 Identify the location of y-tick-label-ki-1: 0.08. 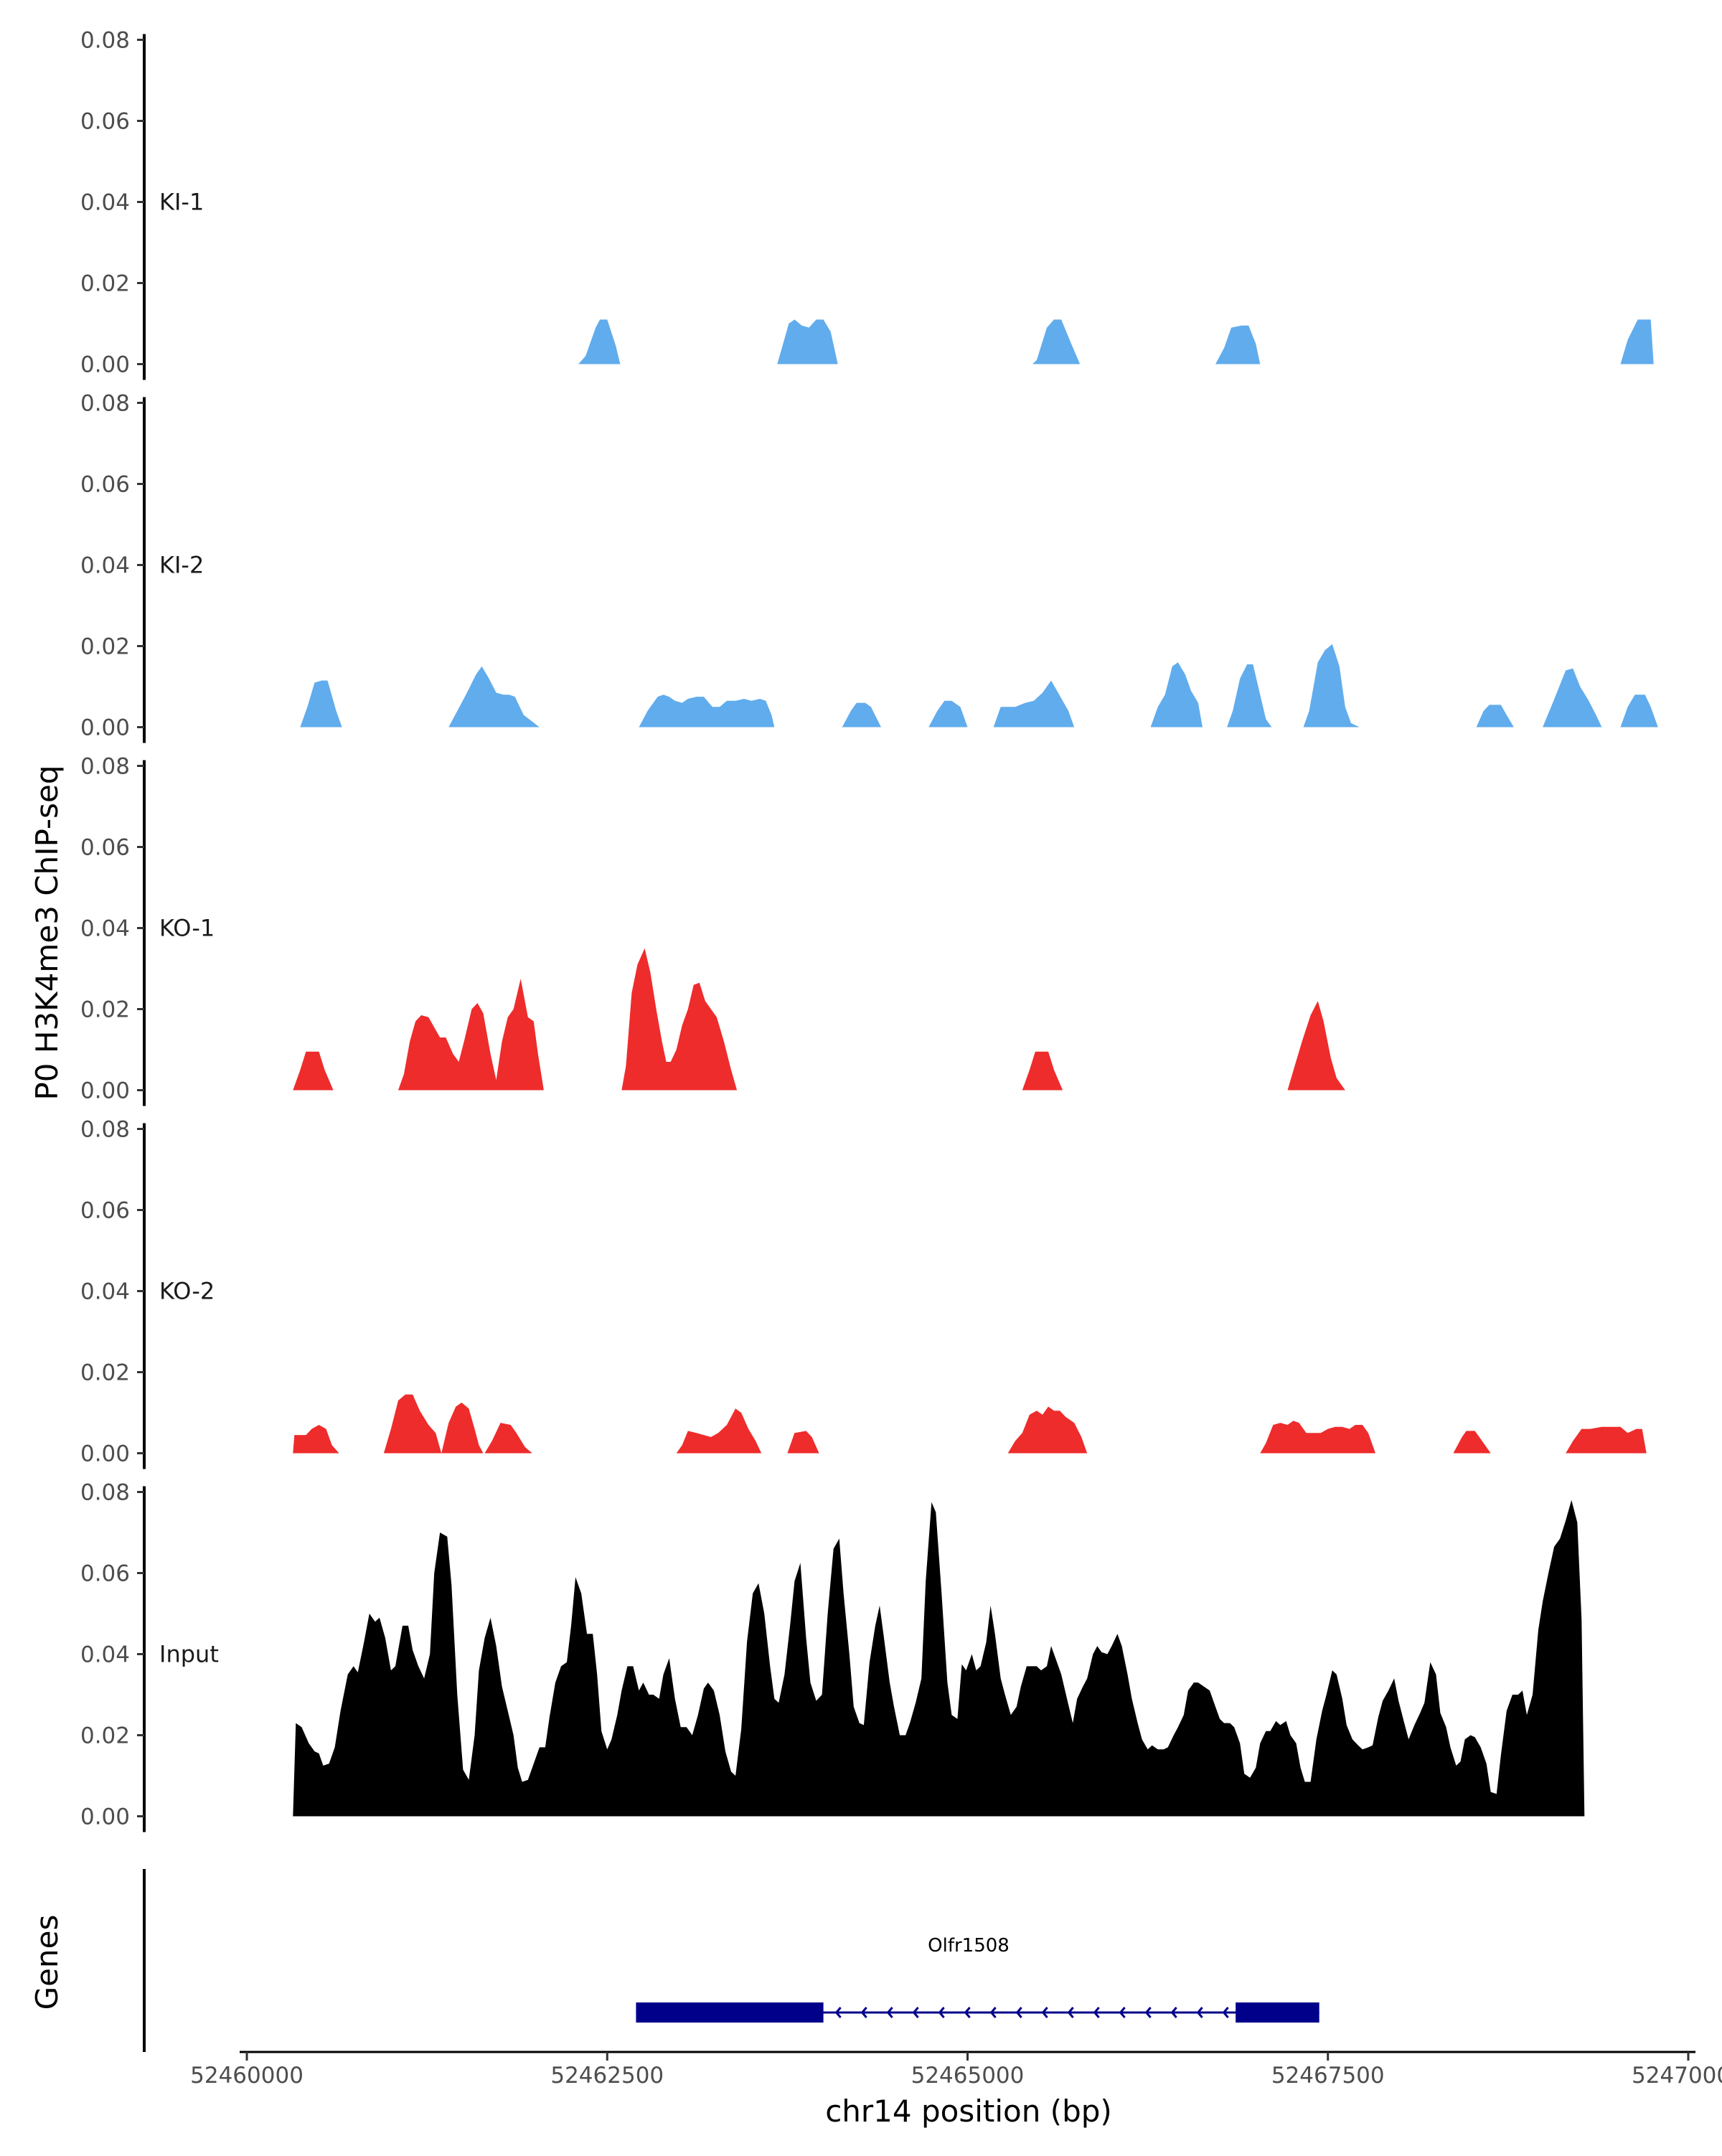
(105, 41).